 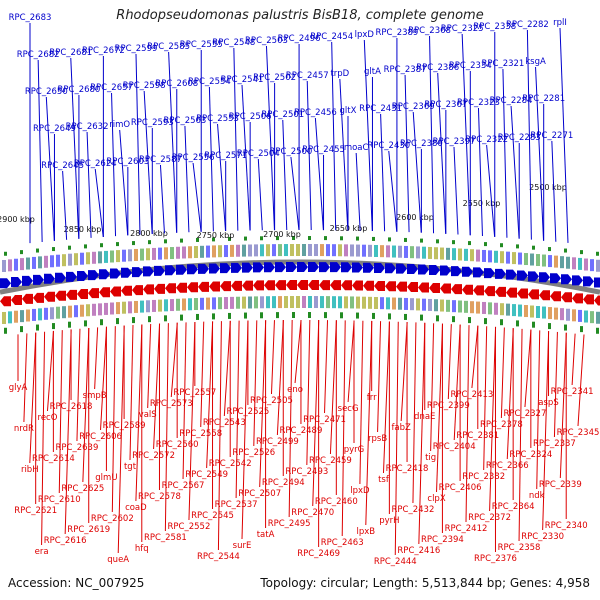 I want to click on reverse-gene-label: clpX, so click(x=436, y=499).